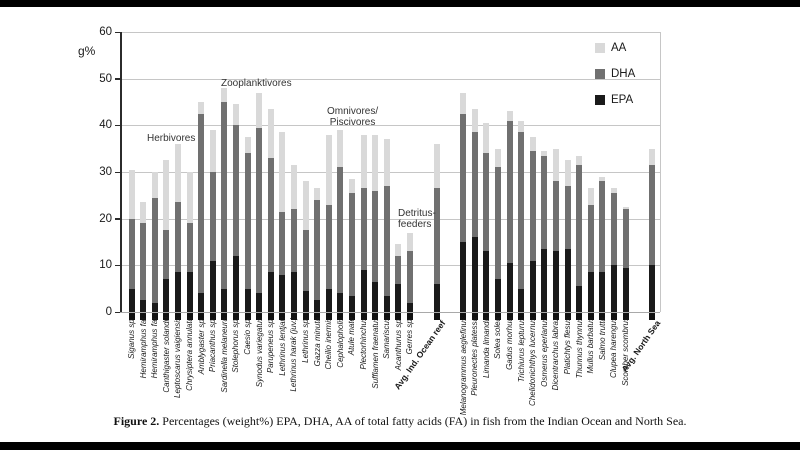 This screenshot has width=800, height=450. What do you see at coordinates (521, 350) in the screenshot?
I see `x-axis-label: Trichiurus lepturus` at bounding box center [521, 350].